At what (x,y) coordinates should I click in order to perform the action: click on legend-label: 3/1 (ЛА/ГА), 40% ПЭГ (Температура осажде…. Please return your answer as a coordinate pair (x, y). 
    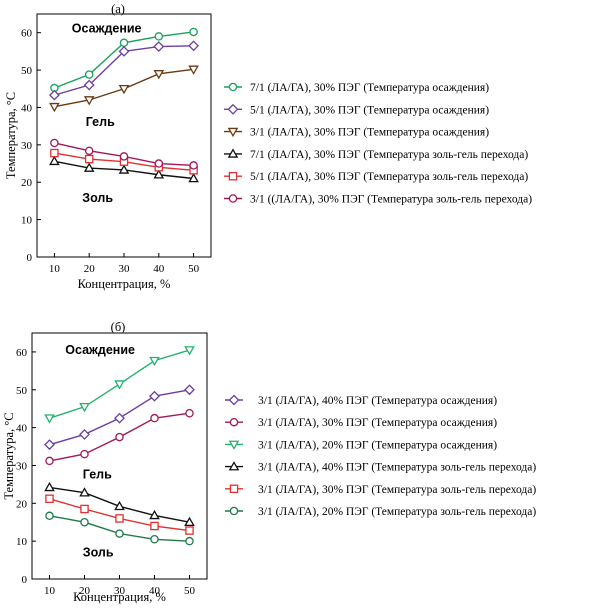
    Looking at the image, I should click on (377, 401).